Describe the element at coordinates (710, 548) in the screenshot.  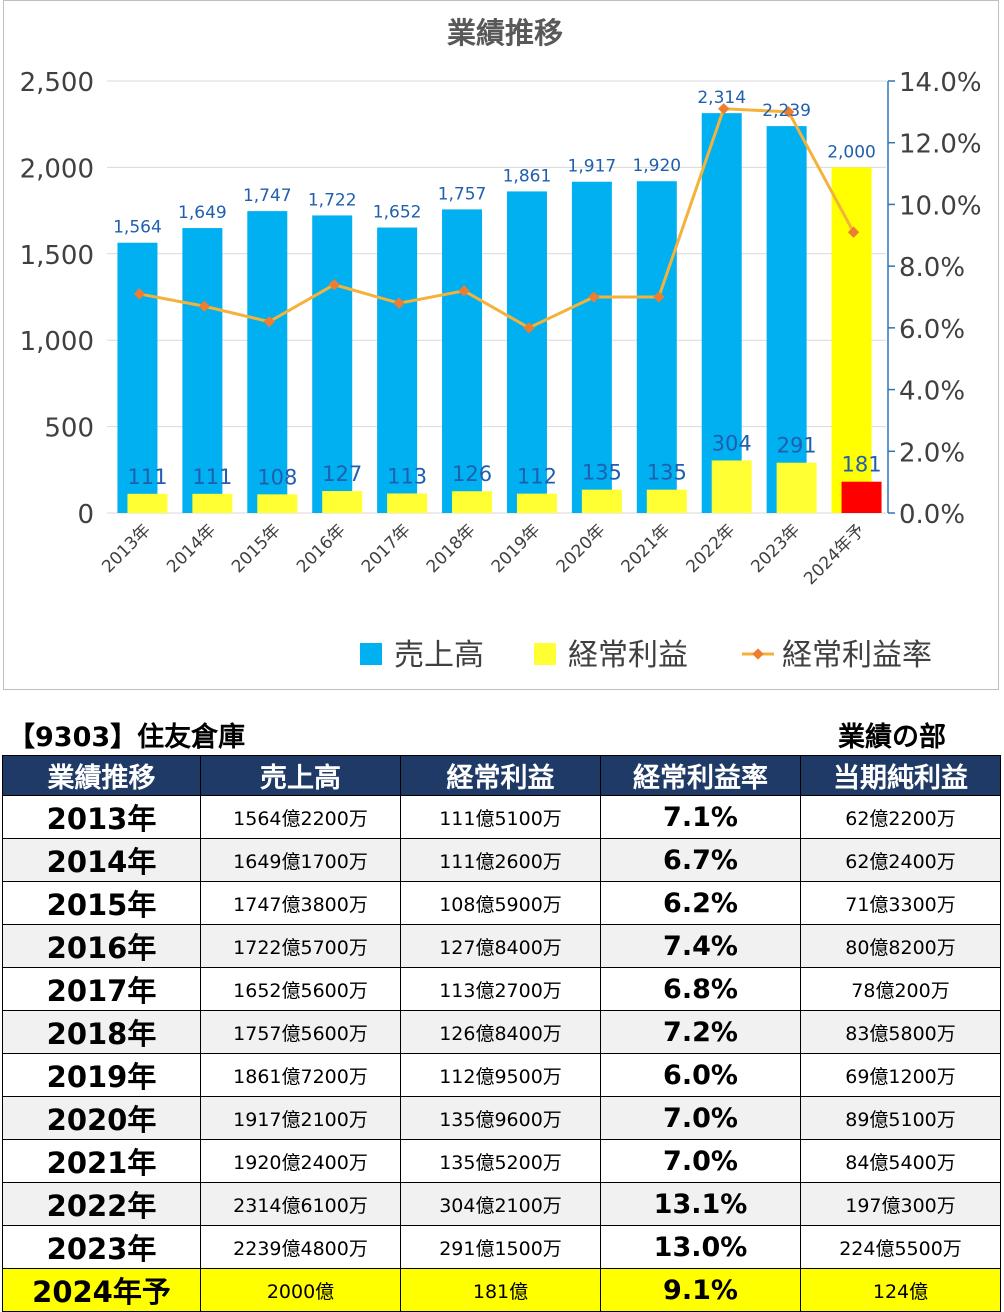
I see `x-category-label: 2022年` at that location.